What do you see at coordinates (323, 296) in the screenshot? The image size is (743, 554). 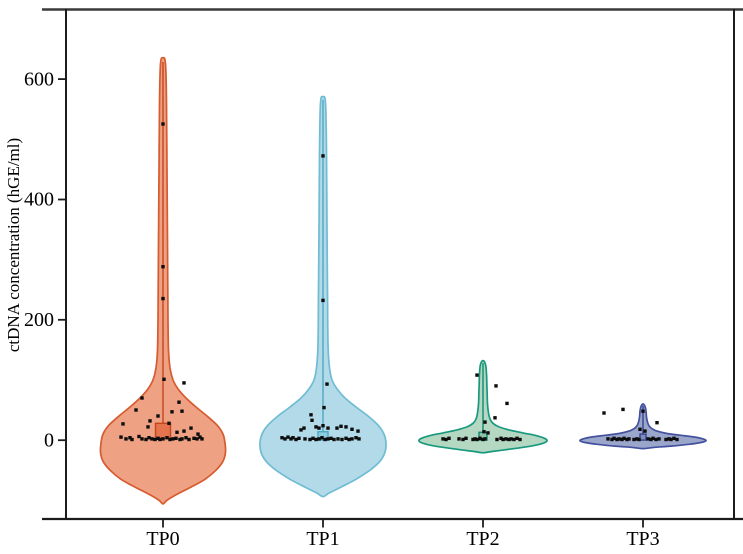 I see `violin-group-tp1` at bounding box center [323, 296].